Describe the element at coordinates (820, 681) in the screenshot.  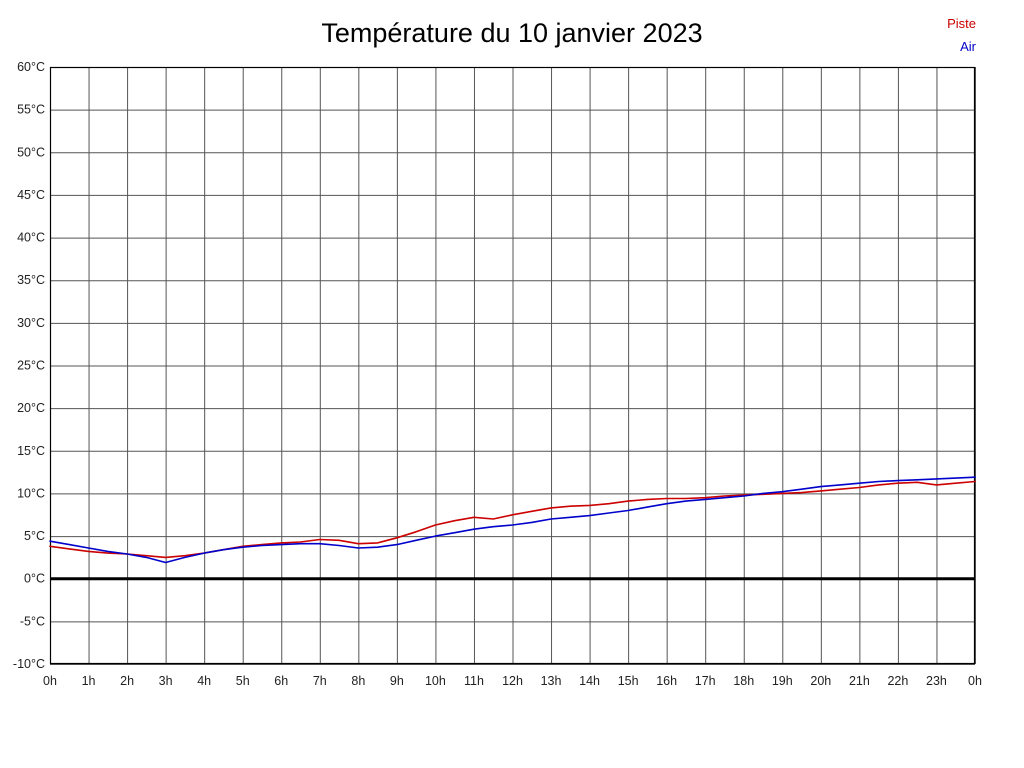
I see `x-tick-label: 20h` at that location.